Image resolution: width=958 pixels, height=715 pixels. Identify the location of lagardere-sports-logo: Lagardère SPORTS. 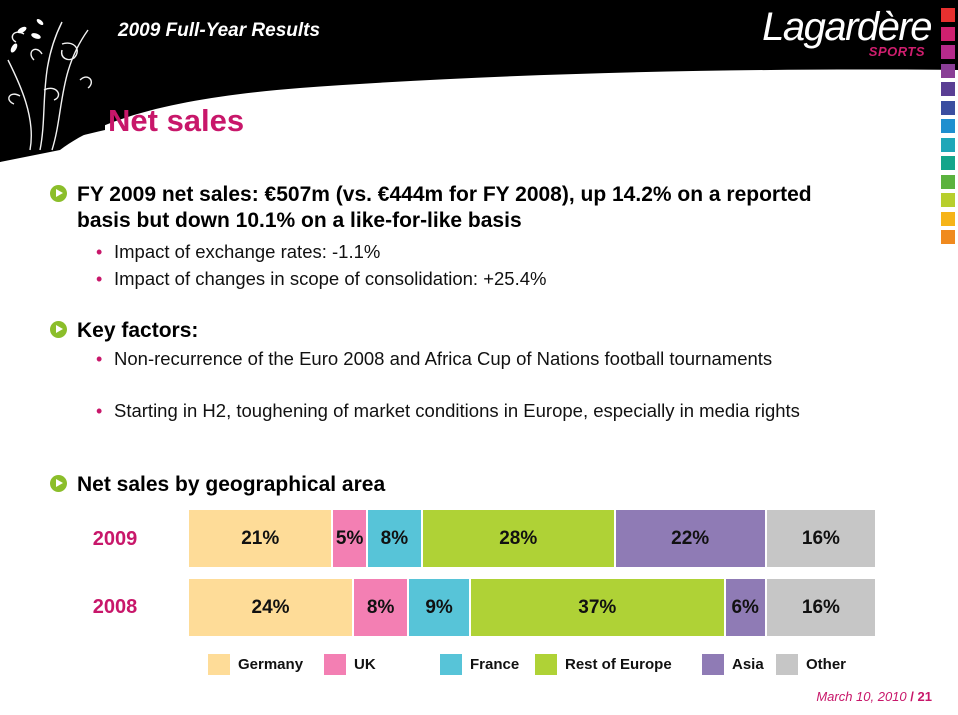
(848, 32).